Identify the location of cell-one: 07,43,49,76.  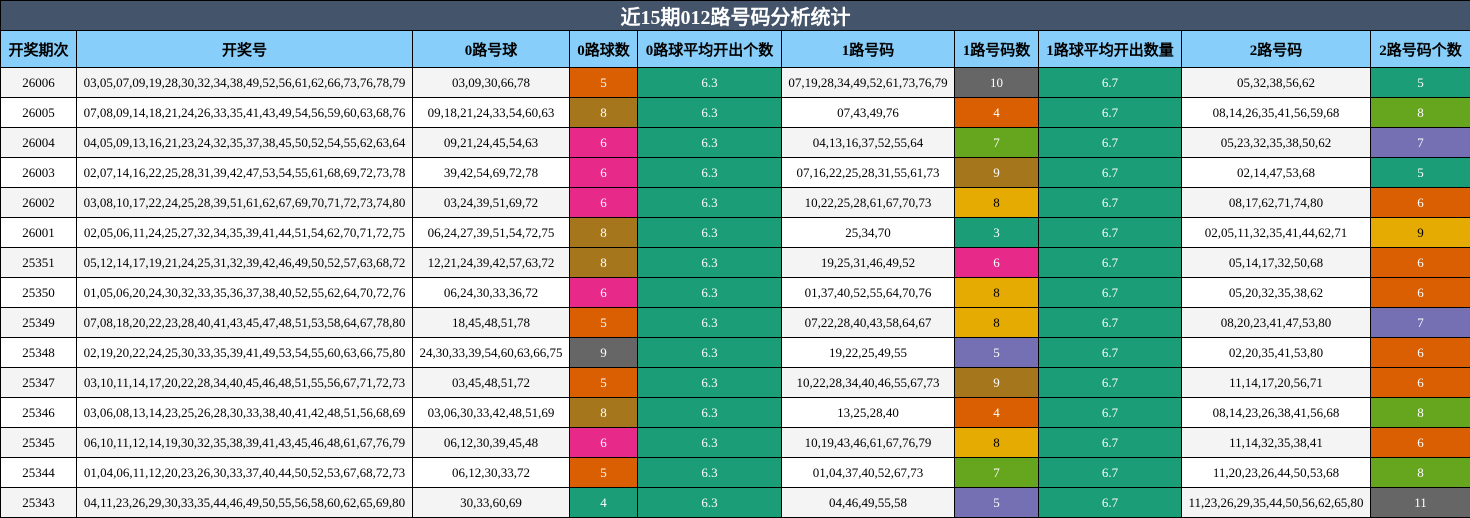
(868, 113).